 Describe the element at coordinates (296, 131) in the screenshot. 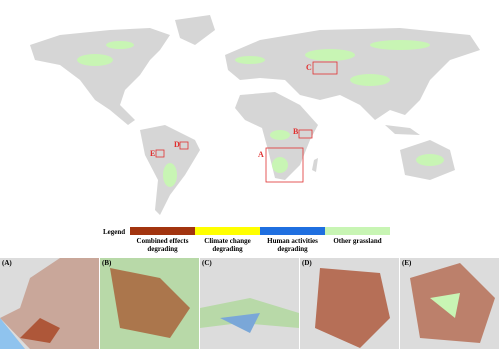

I see `box-label: B` at that location.